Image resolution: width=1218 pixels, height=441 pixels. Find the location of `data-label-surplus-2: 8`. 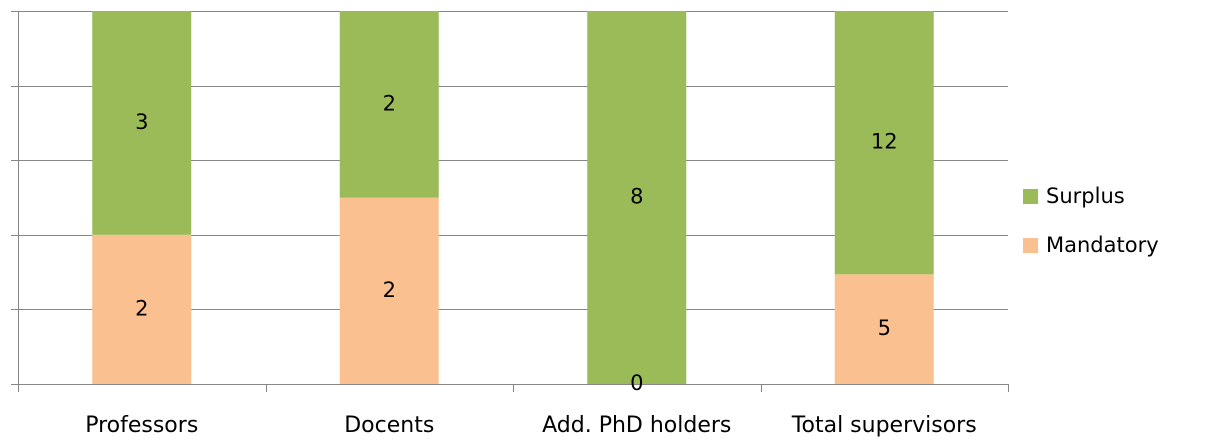

data-label-surplus-2: 8 is located at coordinates (636, 197).